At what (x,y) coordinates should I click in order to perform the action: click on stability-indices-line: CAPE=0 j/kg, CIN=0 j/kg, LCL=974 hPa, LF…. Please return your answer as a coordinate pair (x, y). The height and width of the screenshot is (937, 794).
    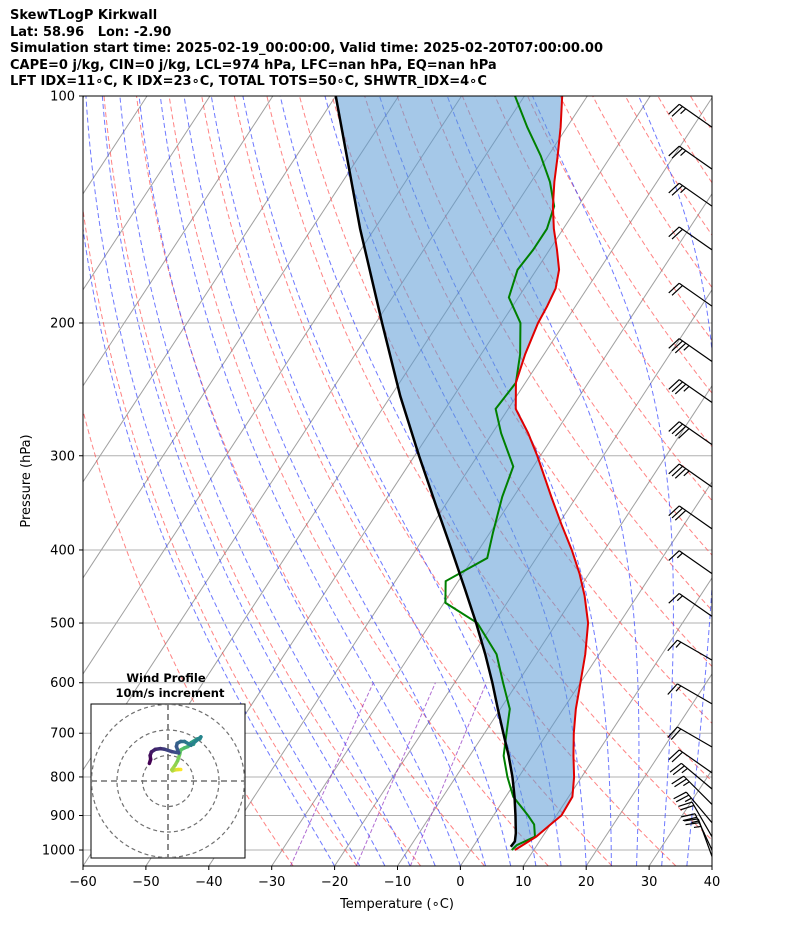
    Looking at the image, I should click on (253, 65).